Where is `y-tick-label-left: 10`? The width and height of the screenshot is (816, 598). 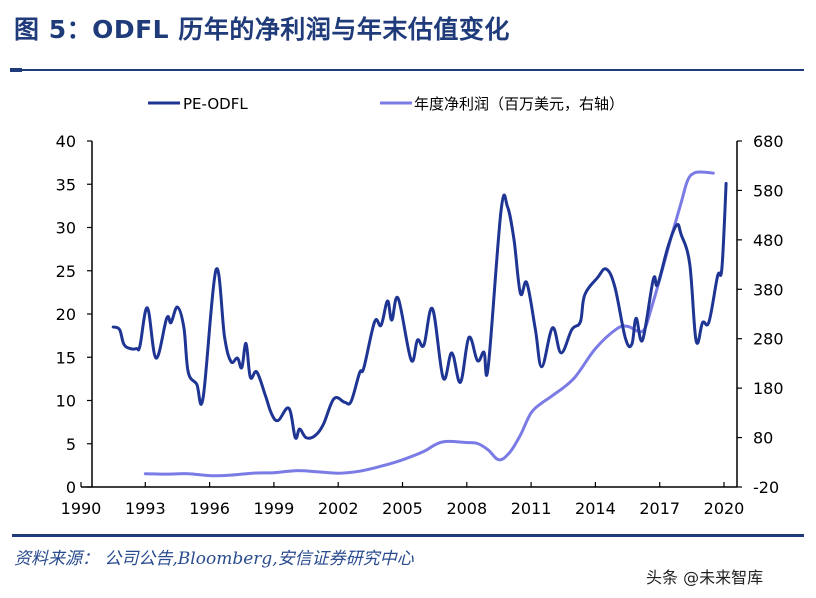
y-tick-label-left: 10 is located at coordinates (66, 401).